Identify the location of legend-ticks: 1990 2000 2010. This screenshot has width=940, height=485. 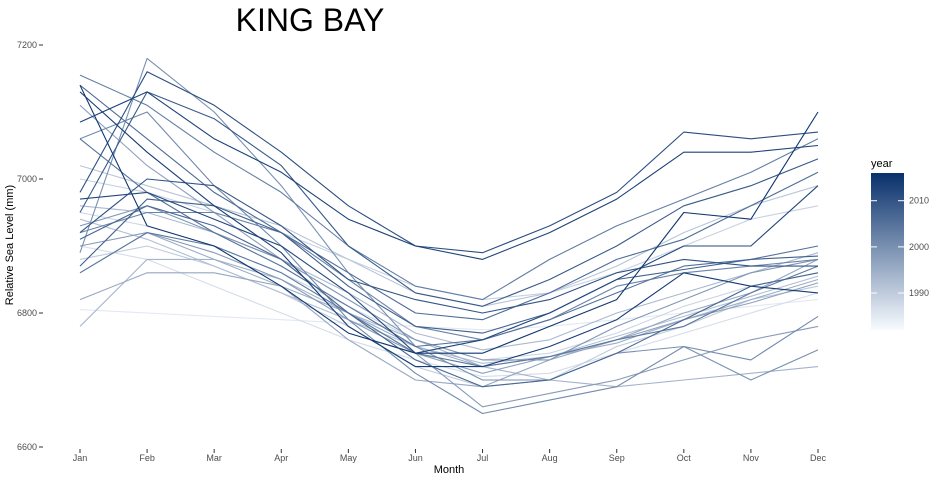
(900, 247).